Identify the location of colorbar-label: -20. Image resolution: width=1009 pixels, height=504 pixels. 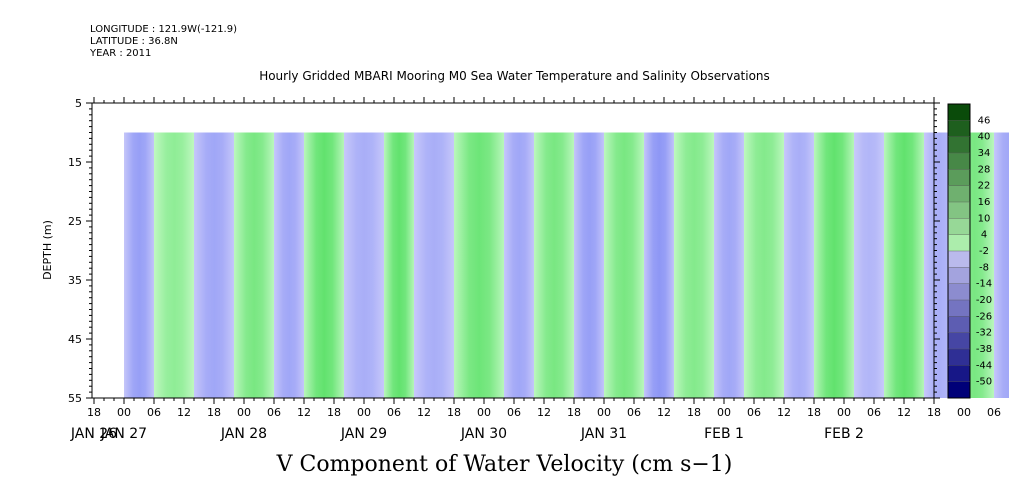
(984, 300).